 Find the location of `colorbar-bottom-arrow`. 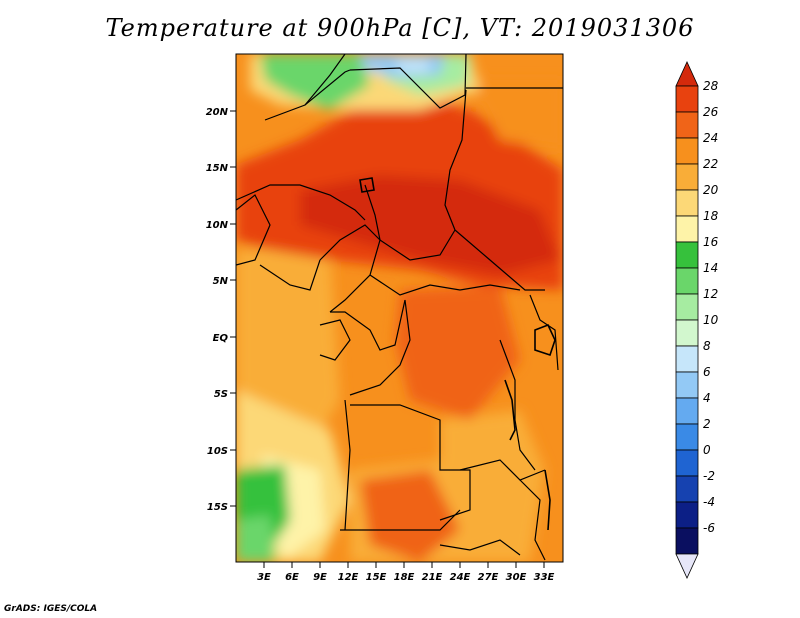

colorbar-bottom-arrow is located at coordinates (687, 566).